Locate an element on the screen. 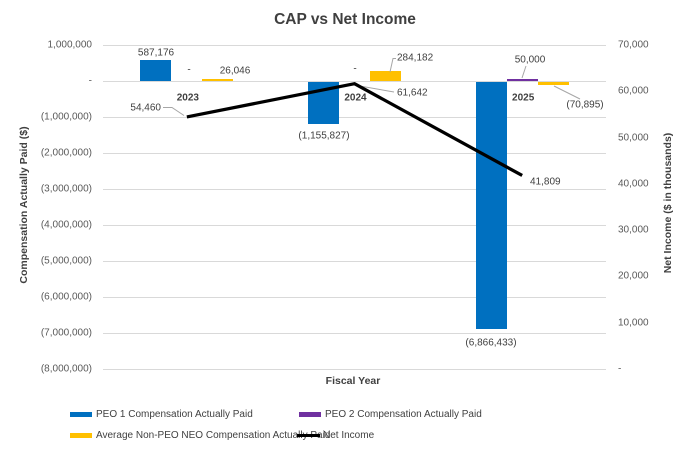 The width and height of the screenshot is (690, 454). data-label-net-income-2024: 61,642 is located at coordinates (412, 93).